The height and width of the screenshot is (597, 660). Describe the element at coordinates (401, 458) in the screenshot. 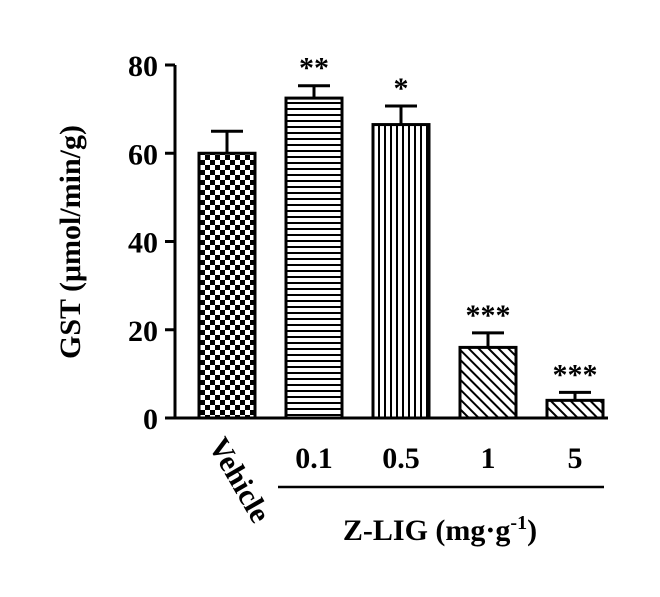

I see `x-tick-label: 0.5` at that location.